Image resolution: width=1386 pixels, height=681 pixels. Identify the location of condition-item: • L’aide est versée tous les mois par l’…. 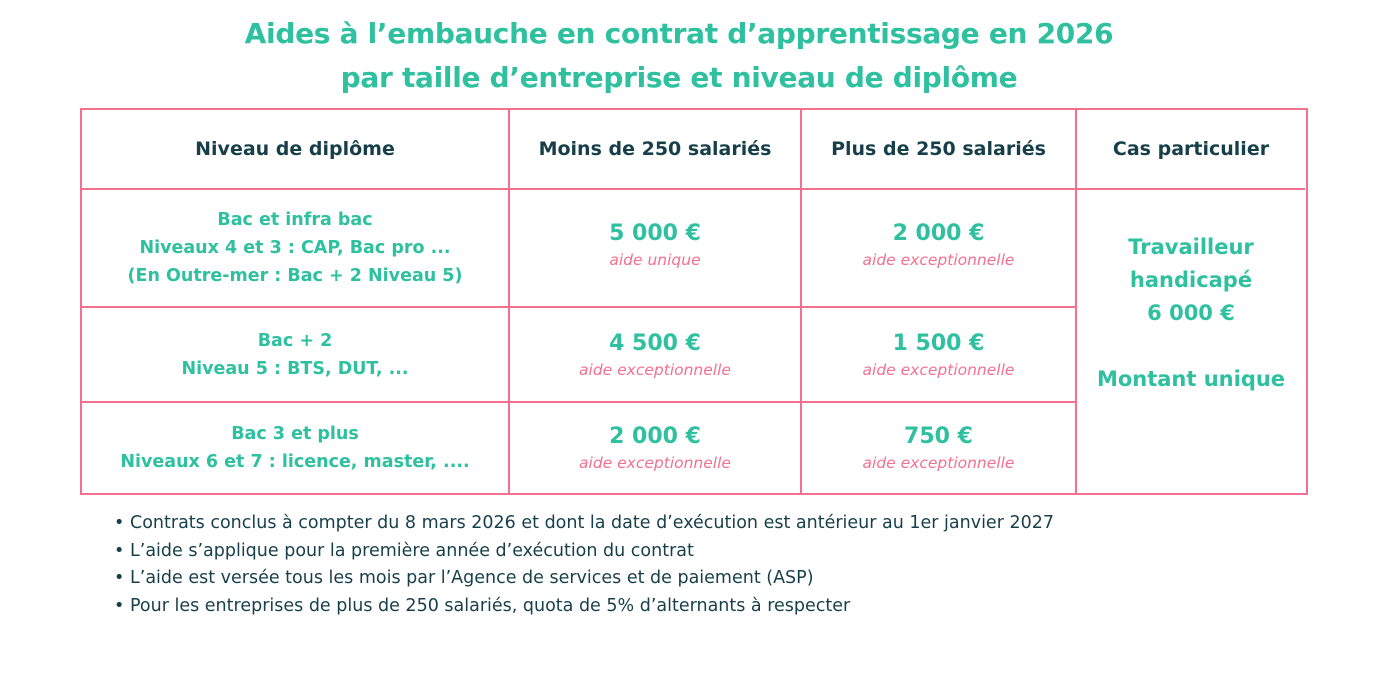
(584, 579).